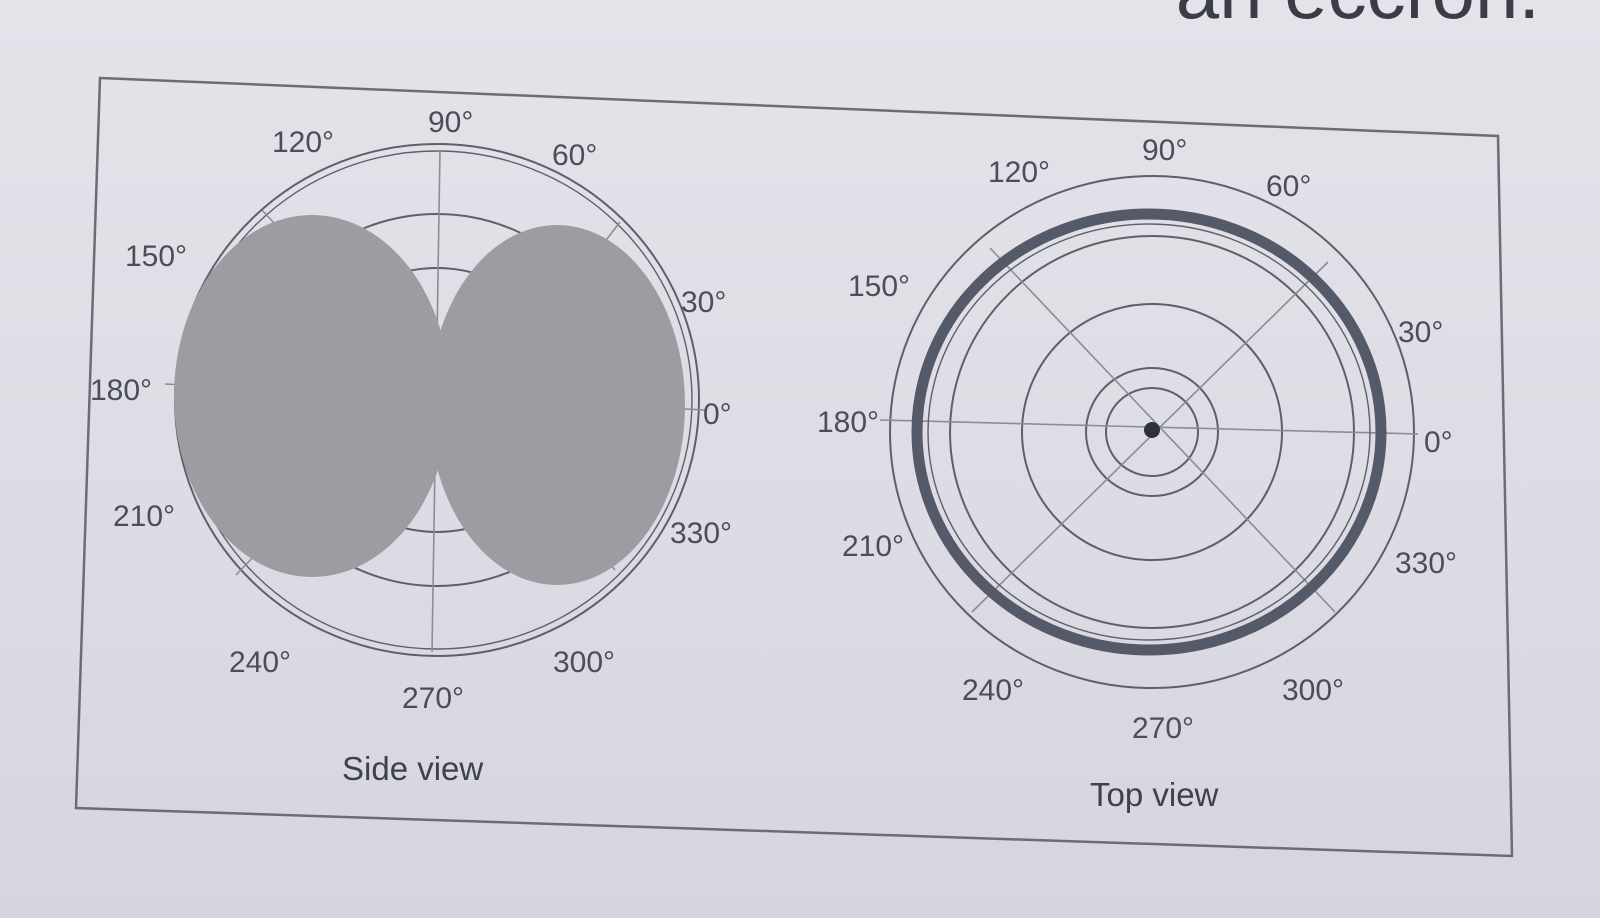  Describe the element at coordinates (574, 155) in the screenshot. I see `side-label-60: 60°` at that location.